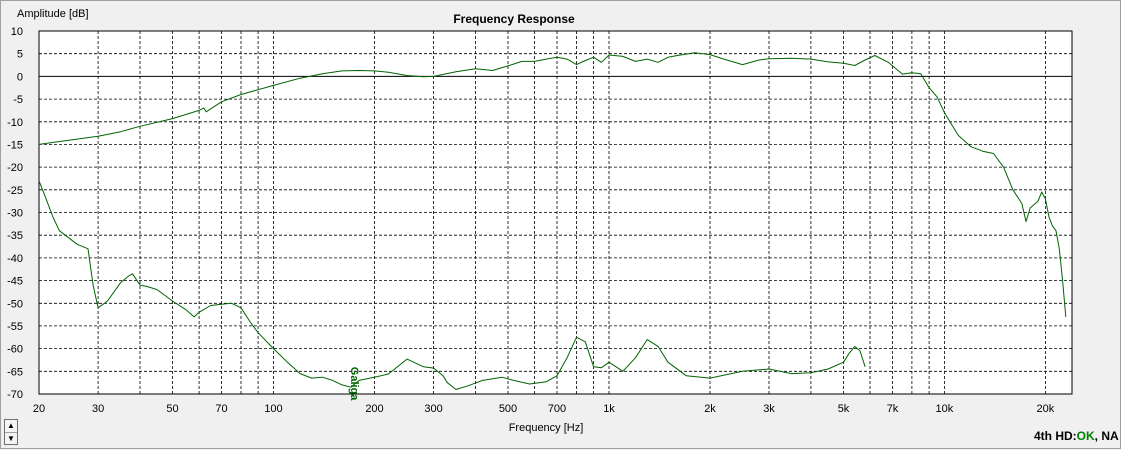  What do you see at coordinates (893, 409) in the screenshot?
I see `x-tick-label: 7k` at bounding box center [893, 409].